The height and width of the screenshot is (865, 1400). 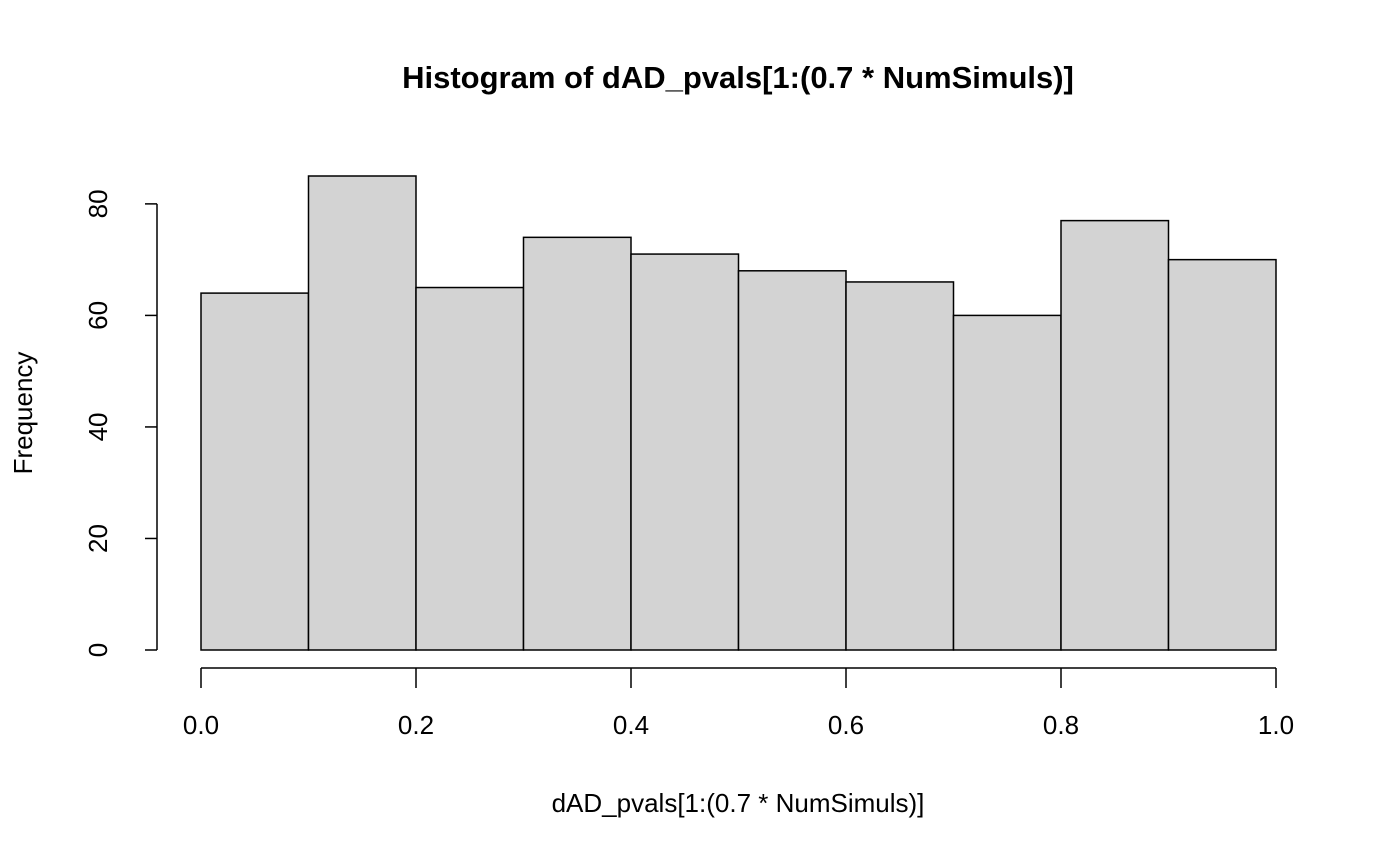 I want to click on x-tick-label: 1.0, so click(x=1276, y=725).